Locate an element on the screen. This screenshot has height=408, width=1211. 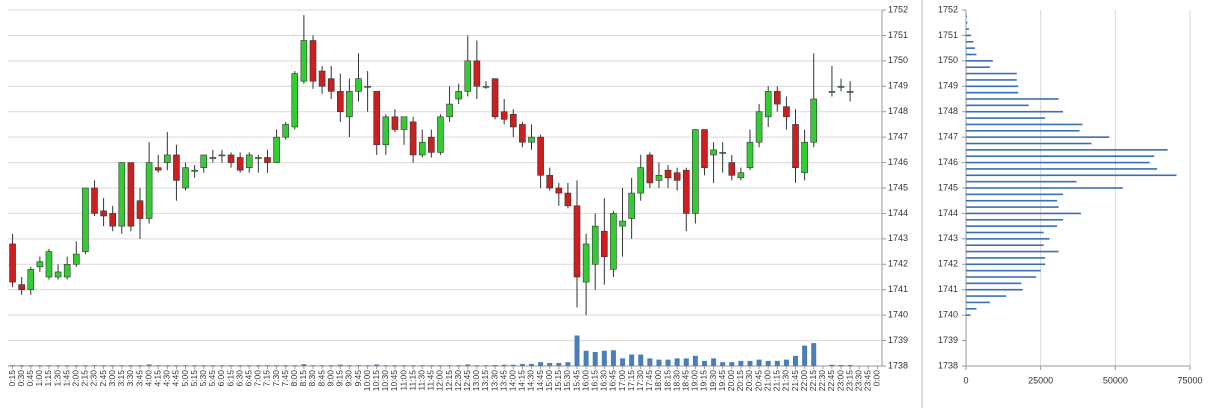
y-tick-label: 1750 is located at coordinates (898, 60).